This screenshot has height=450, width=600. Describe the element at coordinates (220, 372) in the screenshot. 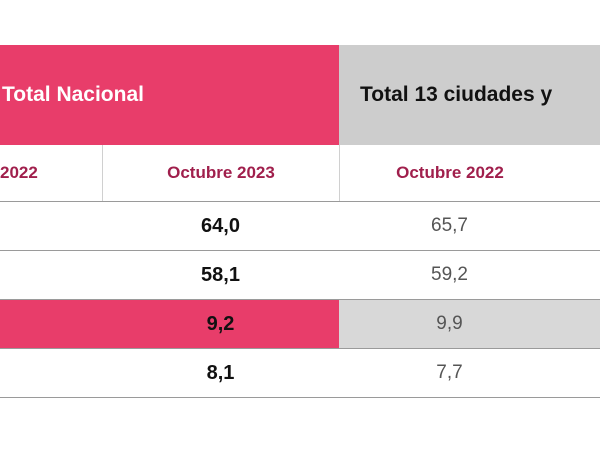

I see `table-cell-total-nacional: 8,1` at that location.